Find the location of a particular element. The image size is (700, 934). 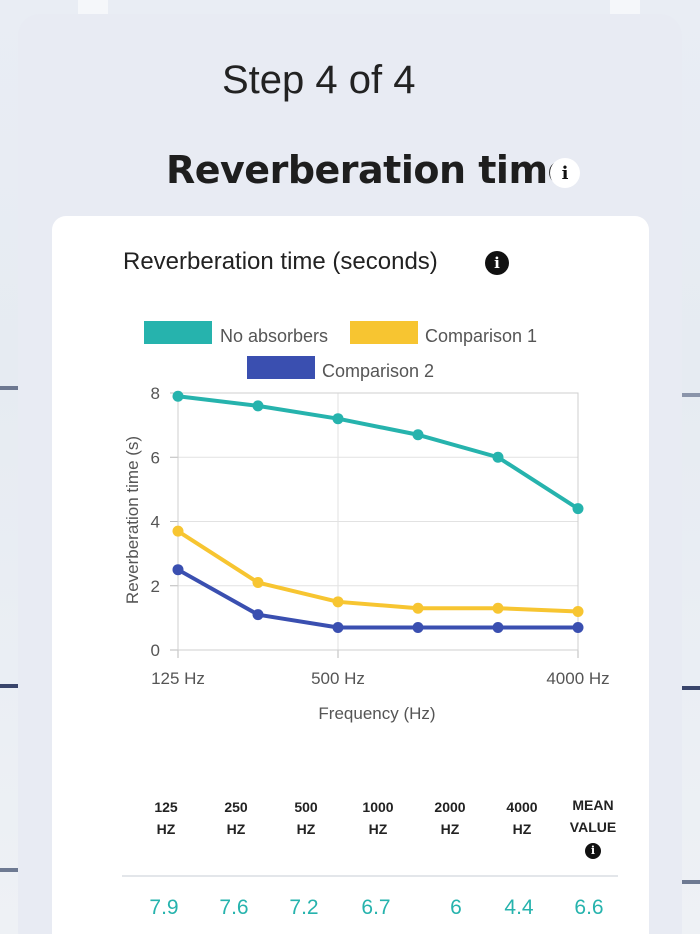

series-line-no-absorbers is located at coordinates (378, 452).